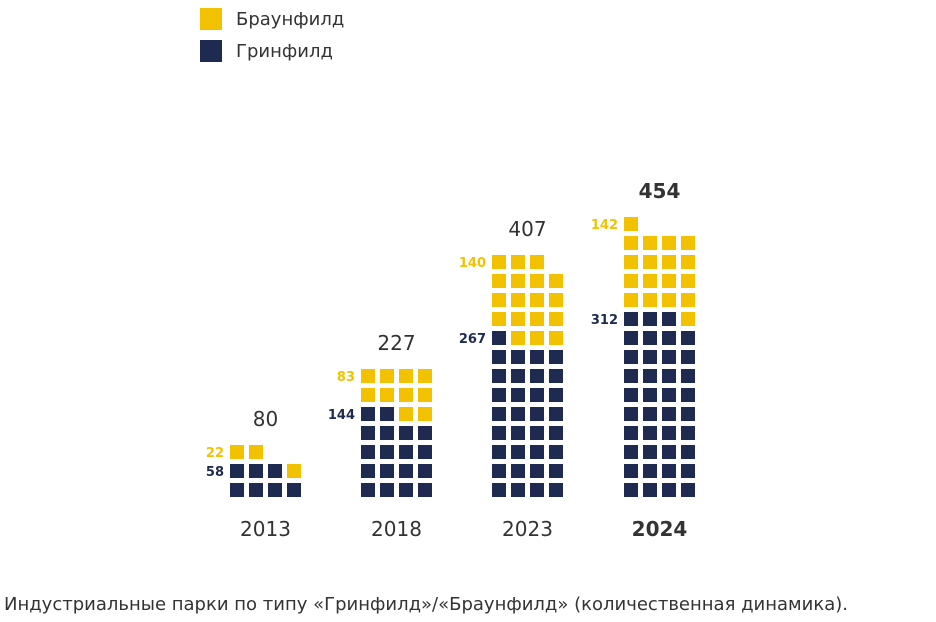  Describe the element at coordinates (396, 343) in the screenshot. I see `total-label: 227` at that location.